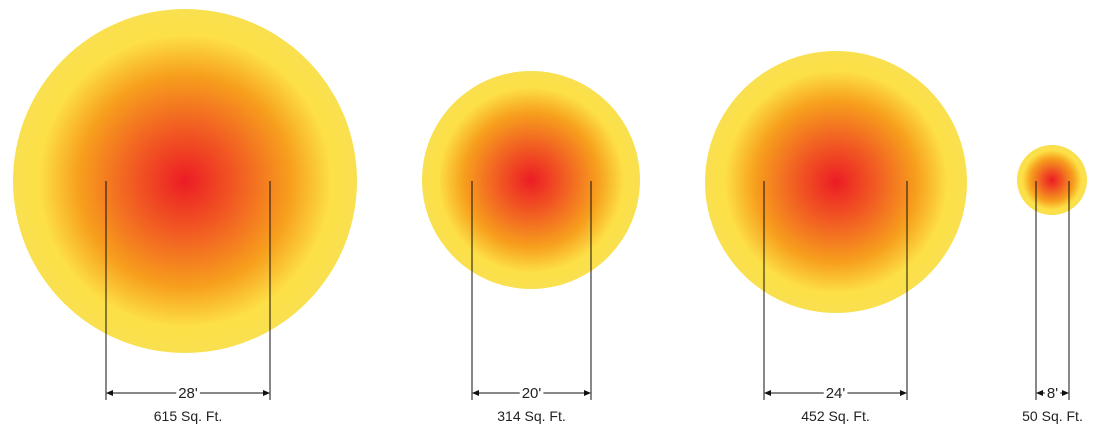 The height and width of the screenshot is (428, 1105). What do you see at coordinates (531, 416) in the screenshot?
I see `area-label: 314 Sq. Ft.` at bounding box center [531, 416].